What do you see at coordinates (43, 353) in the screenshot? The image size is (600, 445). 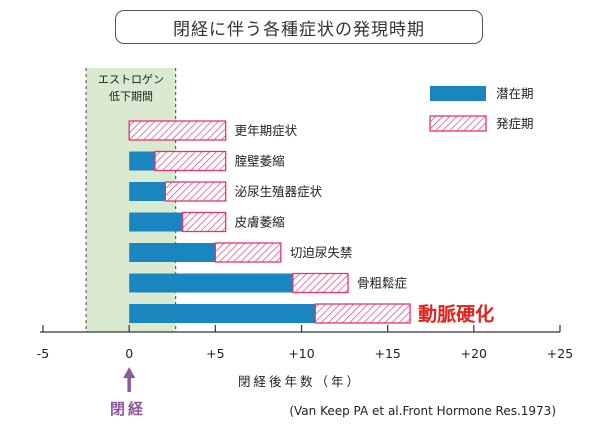 I see `x-tick-label-0: -5` at bounding box center [43, 353].